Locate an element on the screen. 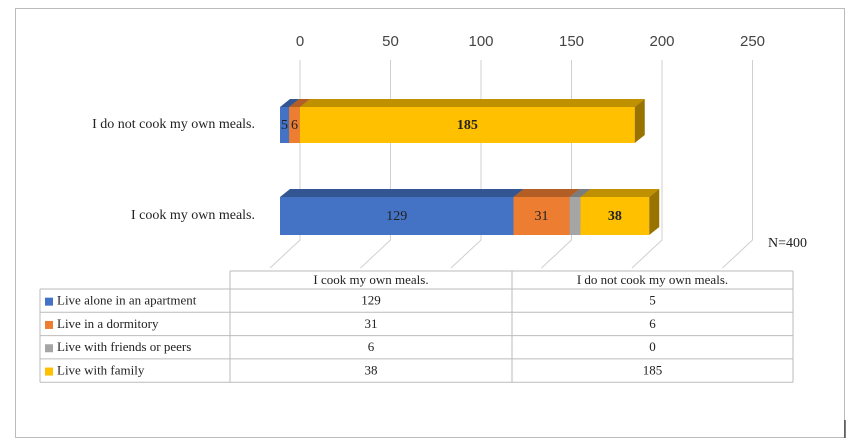 This screenshot has height=441, width=858. data-label: 6 is located at coordinates (294, 125).